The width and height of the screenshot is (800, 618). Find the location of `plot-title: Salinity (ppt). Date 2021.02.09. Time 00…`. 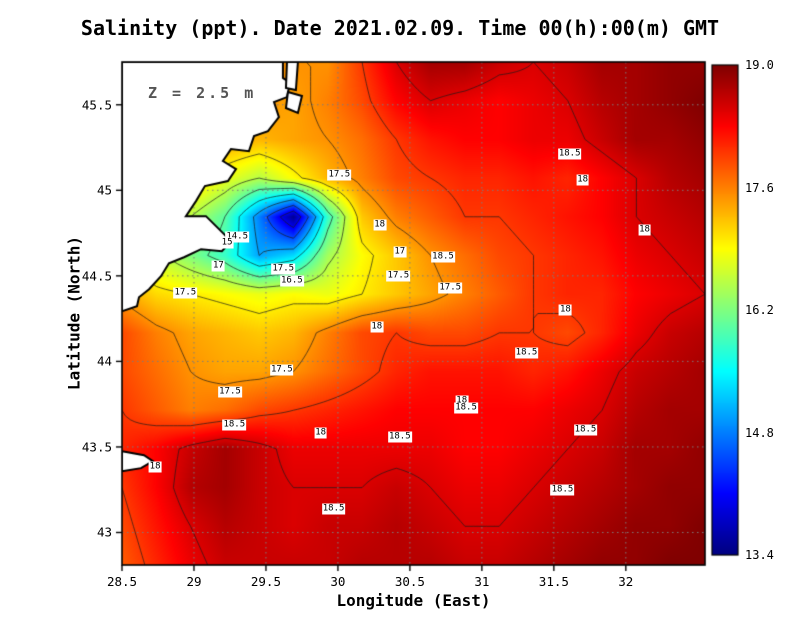

plot-title: Salinity (ppt). Date 2021.02.09. Time 00… is located at coordinates (400, 28).